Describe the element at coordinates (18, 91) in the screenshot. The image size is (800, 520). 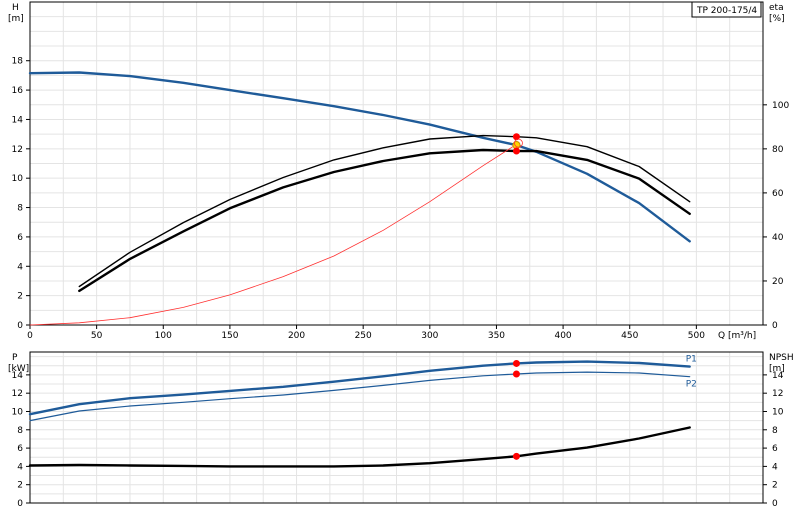
I see `y-left-tick-label: 16` at that location.